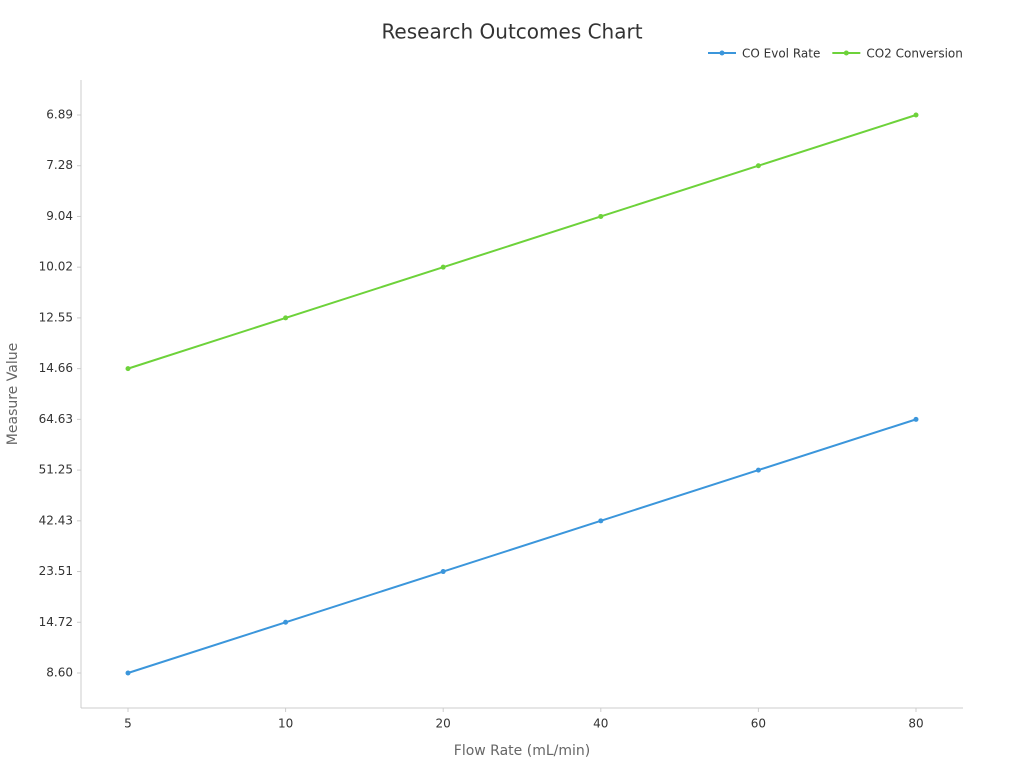  Describe the element at coordinates (13, 394) in the screenshot. I see `y-axis-title: Measure Value` at that location.